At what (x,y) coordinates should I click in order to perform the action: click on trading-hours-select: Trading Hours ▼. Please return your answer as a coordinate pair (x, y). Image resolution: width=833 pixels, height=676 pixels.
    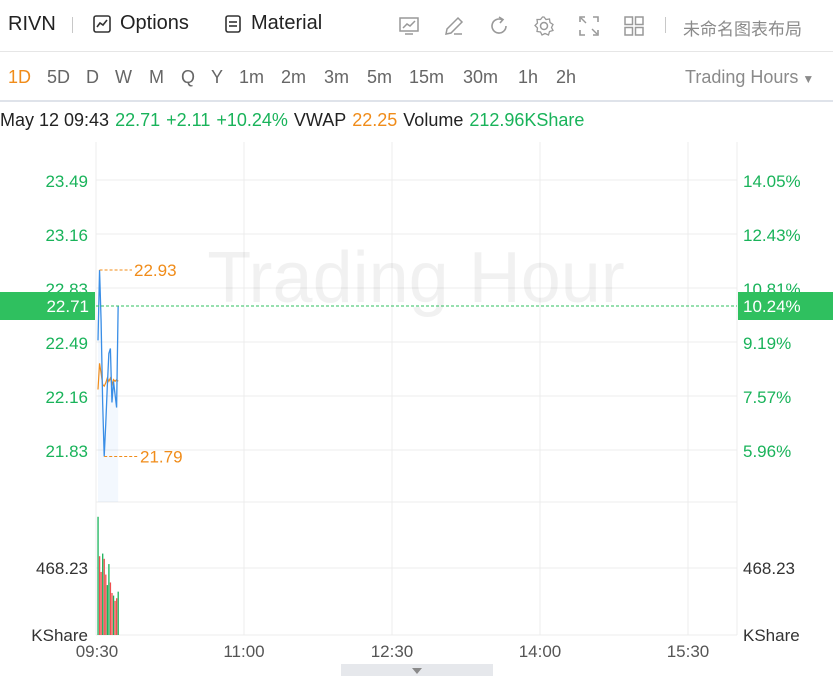
    Looking at the image, I should click on (749, 77).